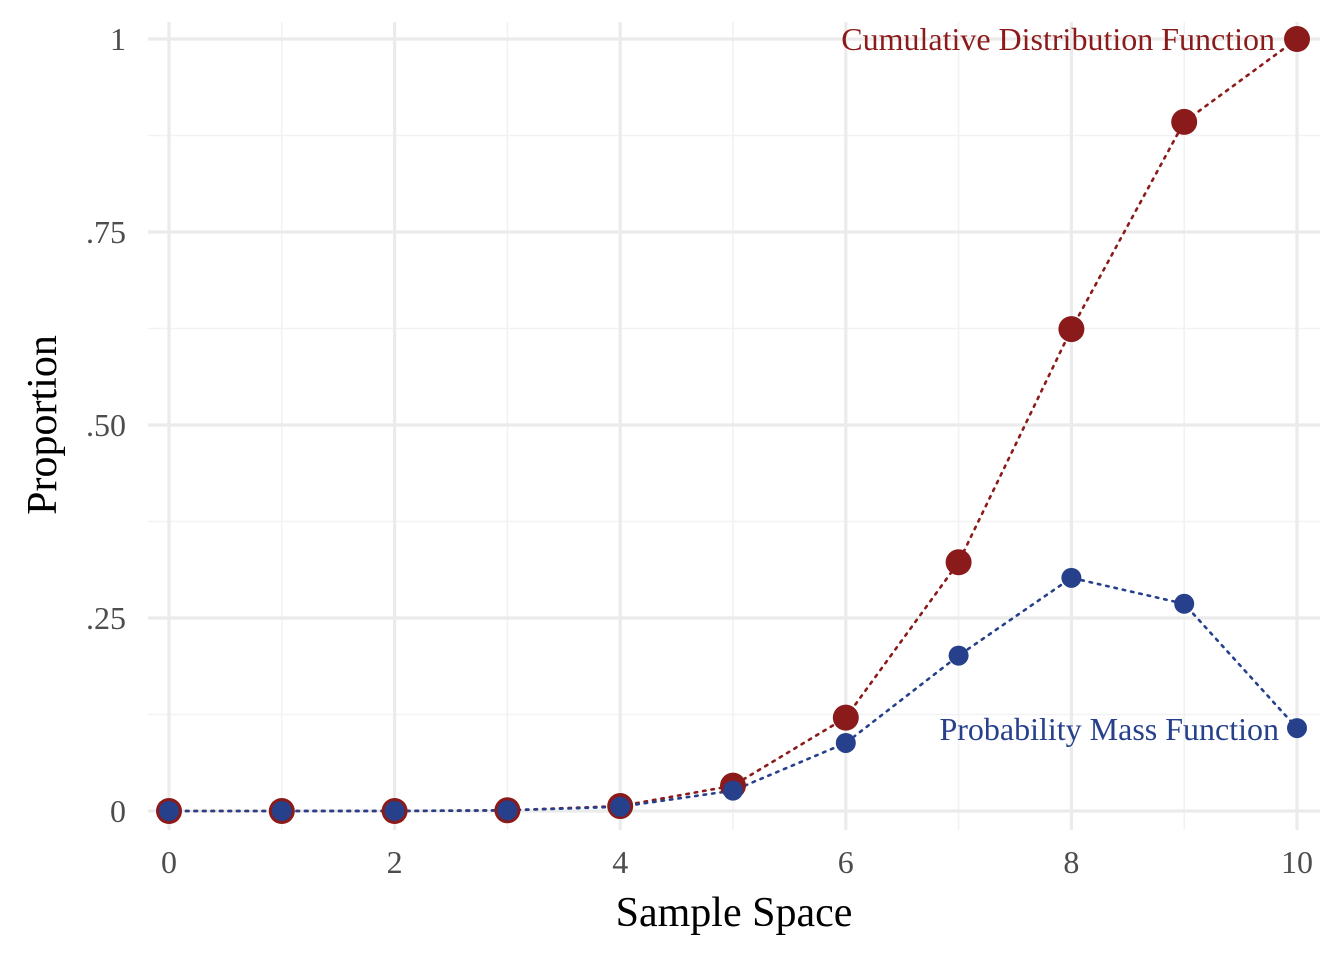 Image resolution: width=1344 pixels, height=960 pixels. I want to click on pmf-series-label: Probability Mass Function, so click(1109, 729).